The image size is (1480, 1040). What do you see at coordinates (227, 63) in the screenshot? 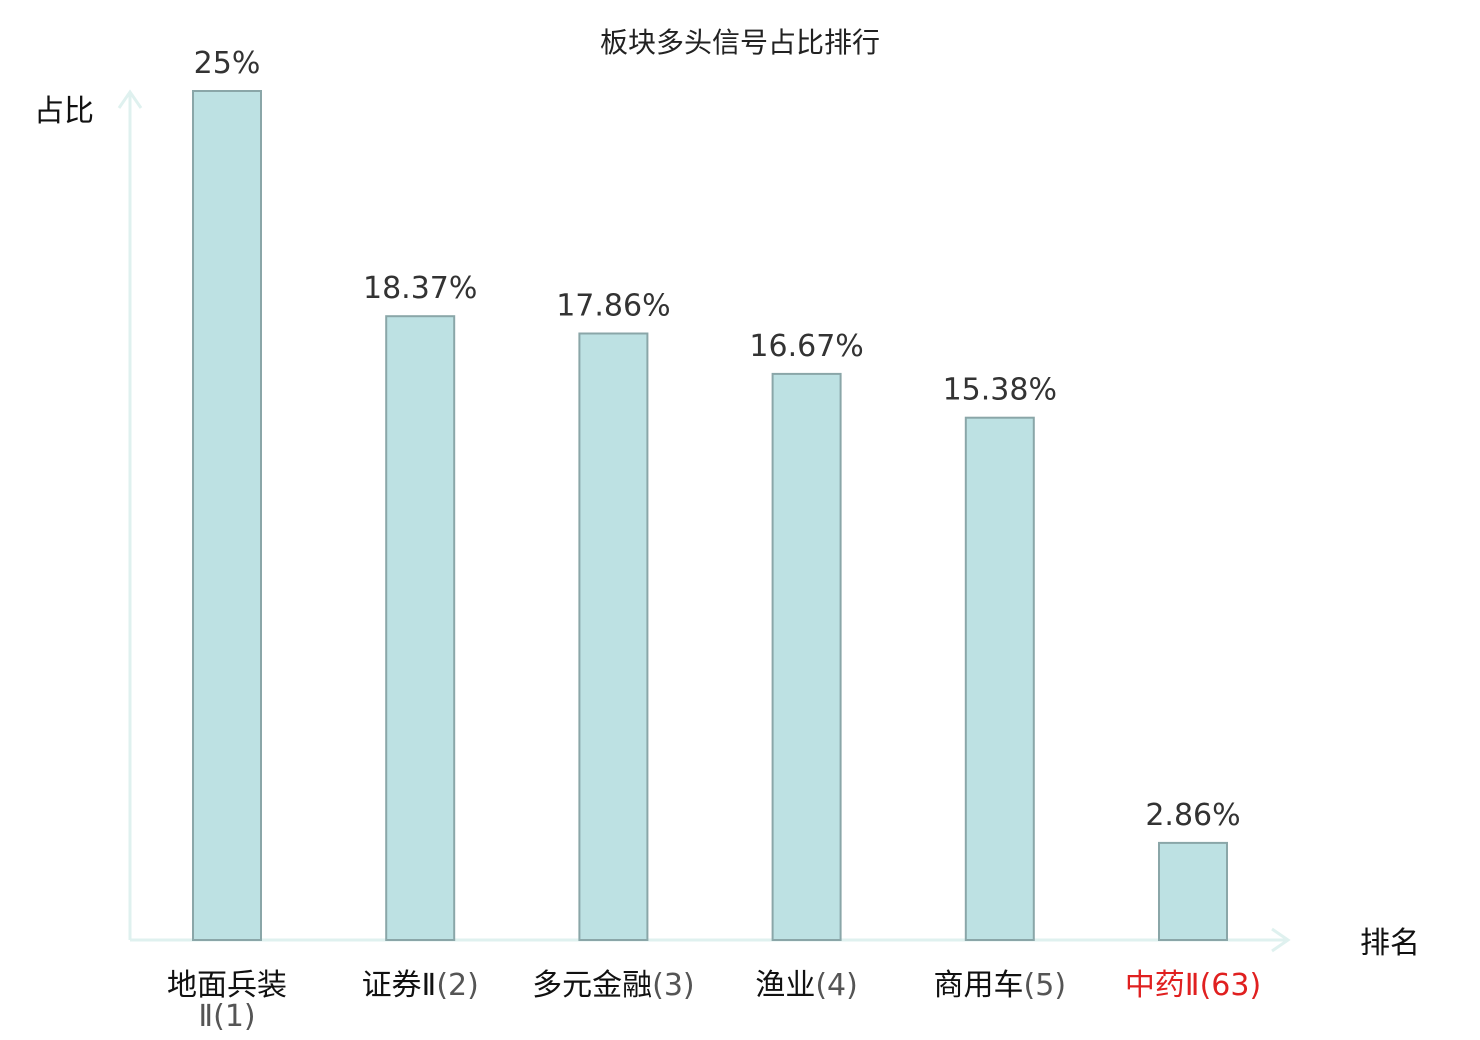
I see `value-label-1: 25%` at bounding box center [227, 63].